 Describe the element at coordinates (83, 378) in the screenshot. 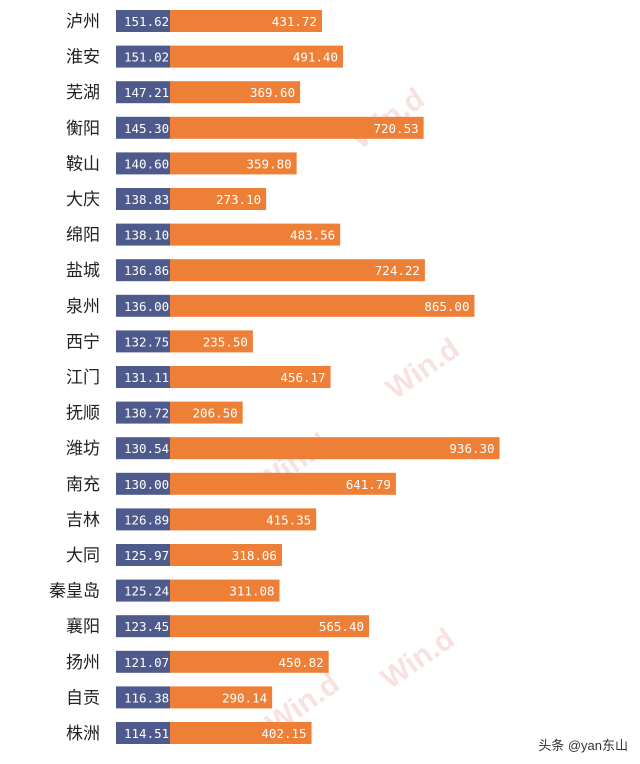

I see `city-label: 江门` at that location.